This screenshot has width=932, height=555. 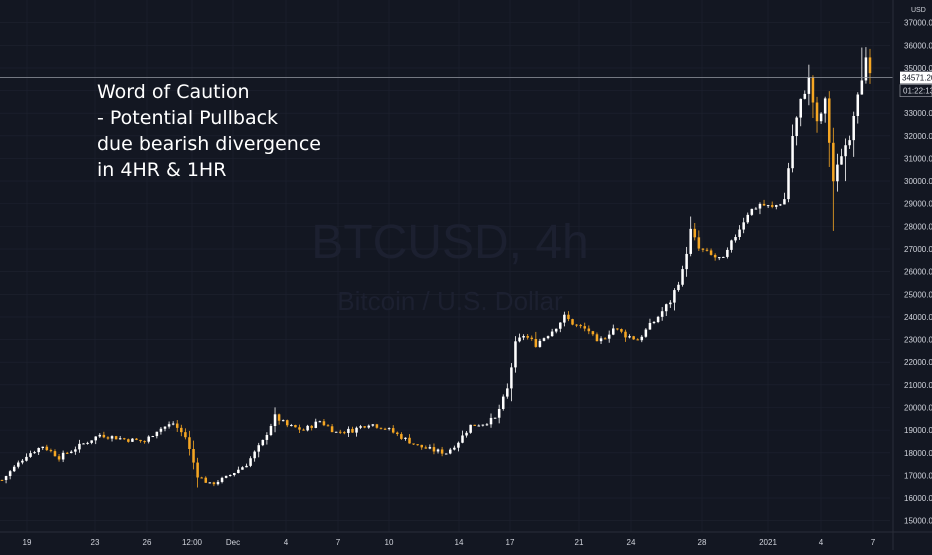 What do you see at coordinates (918, 226) in the screenshot?
I see `price-axis-tick: 28000.00` at bounding box center [918, 226].